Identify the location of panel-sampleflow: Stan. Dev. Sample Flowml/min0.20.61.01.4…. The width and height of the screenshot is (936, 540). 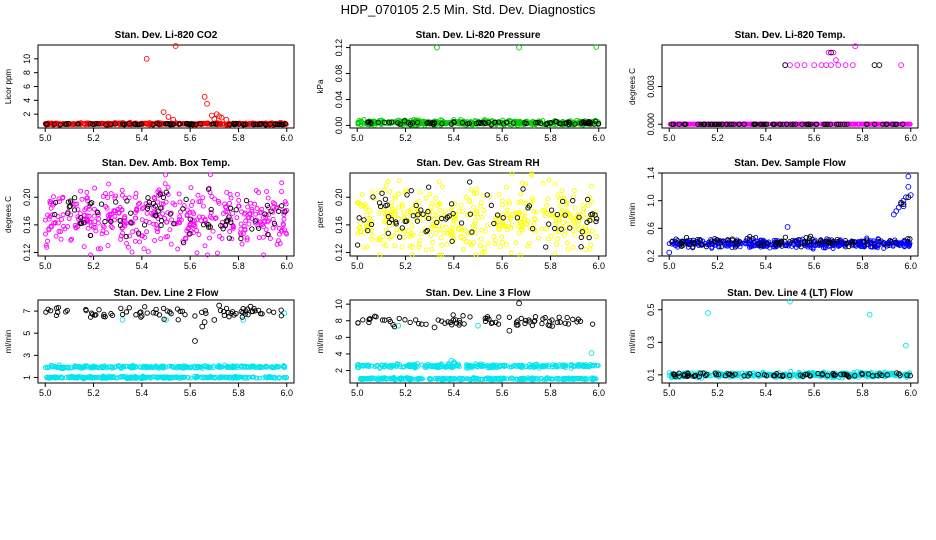
(773, 214).